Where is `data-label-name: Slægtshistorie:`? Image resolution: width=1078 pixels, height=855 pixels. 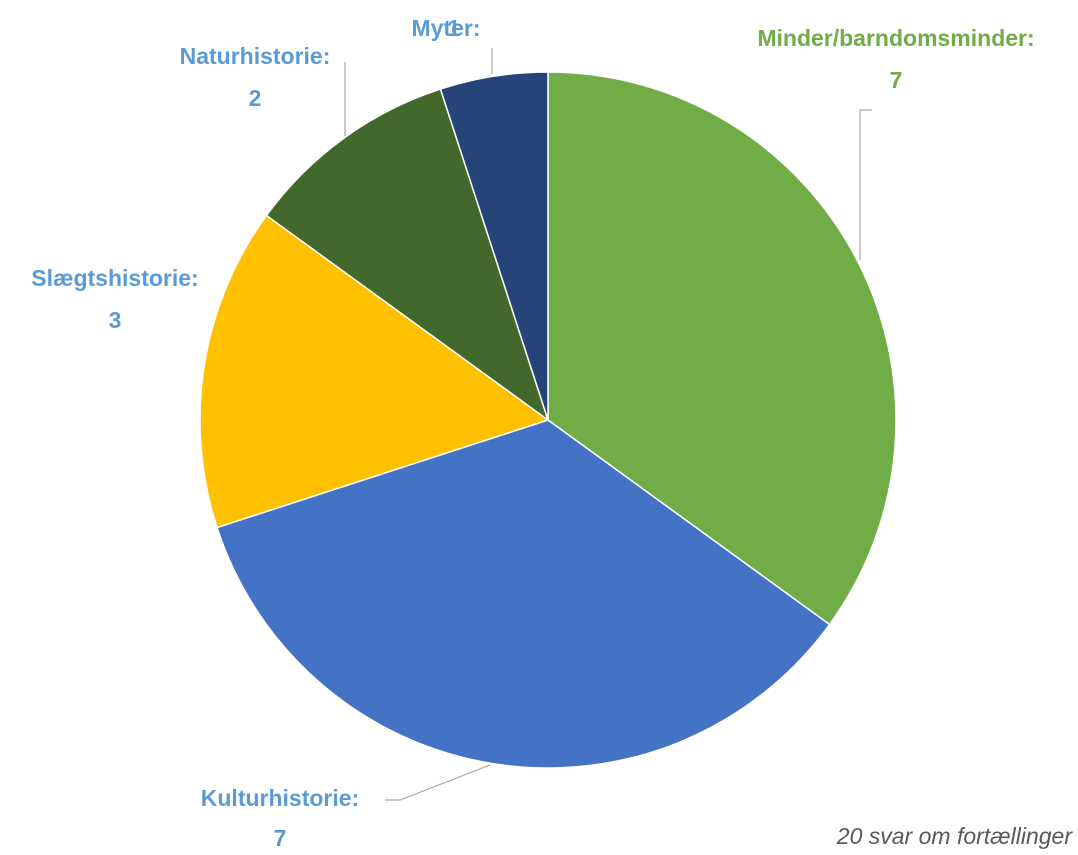 data-label-name: Slægtshistorie: is located at coordinates (114, 278).